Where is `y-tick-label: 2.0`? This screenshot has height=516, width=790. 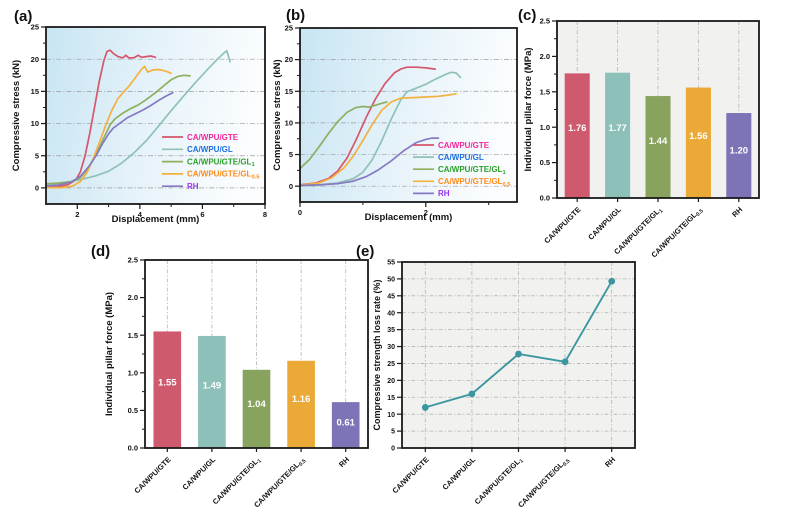
y-tick-label: 2.0 is located at coordinates (133, 297).